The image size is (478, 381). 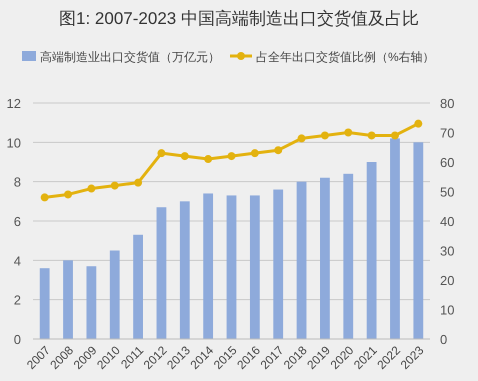 I want to click on y2-tick-label: 50, so click(x=447, y=192).